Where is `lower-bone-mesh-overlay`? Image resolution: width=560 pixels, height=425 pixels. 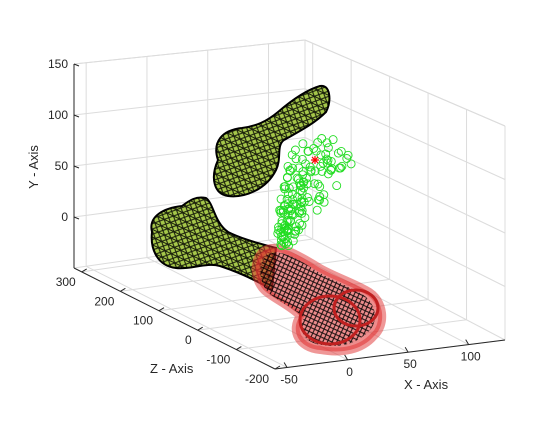
lower-bone-mesh-overlay is located at coordinates (213, 243).